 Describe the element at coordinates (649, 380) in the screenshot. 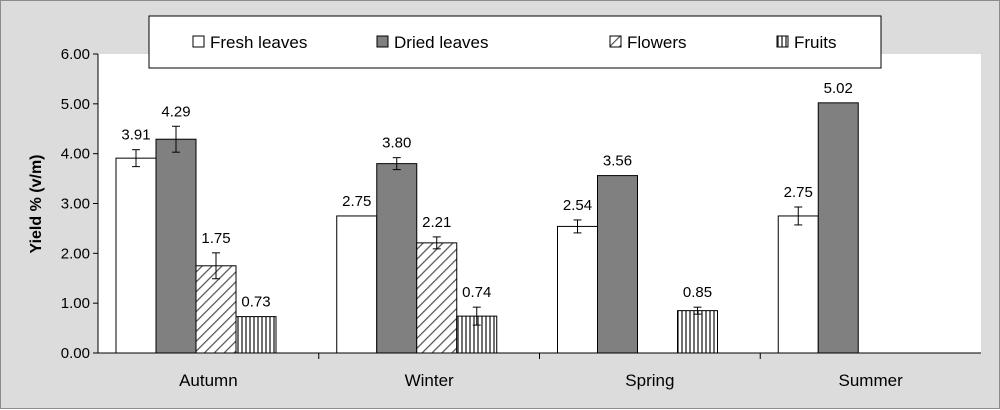

I see `x-category-label: Spring` at that location.